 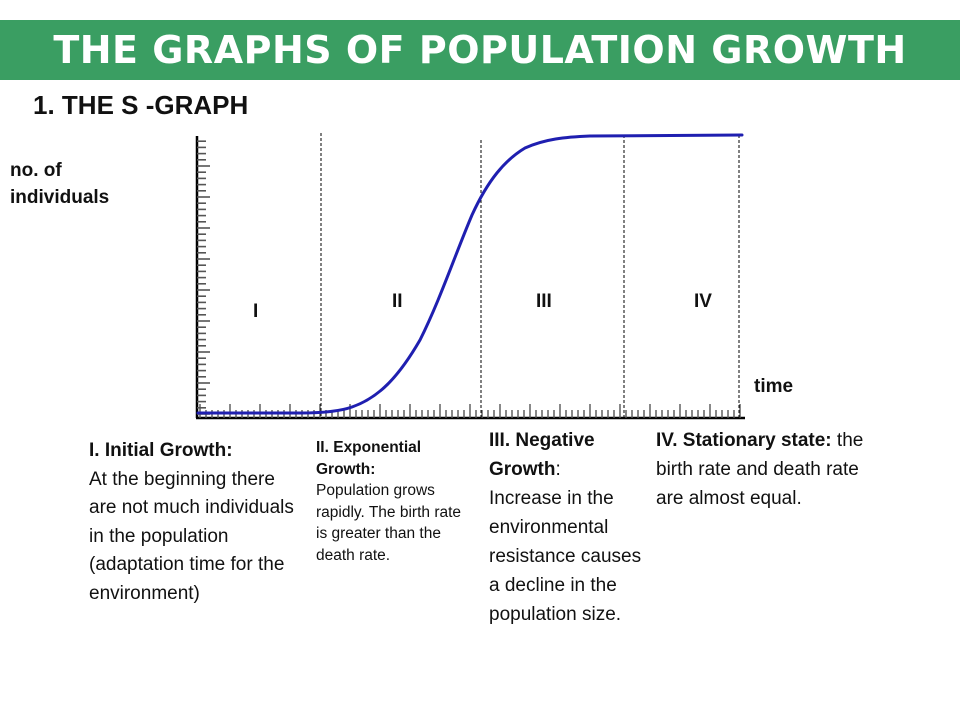 What do you see at coordinates (470, 411) in the screenshot?
I see `x-axis-ticks` at bounding box center [470, 411].